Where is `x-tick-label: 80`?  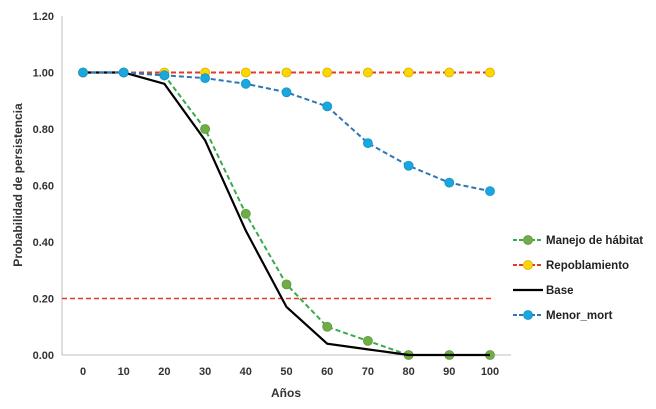 x-tick-label: 80 is located at coordinates (408, 372).